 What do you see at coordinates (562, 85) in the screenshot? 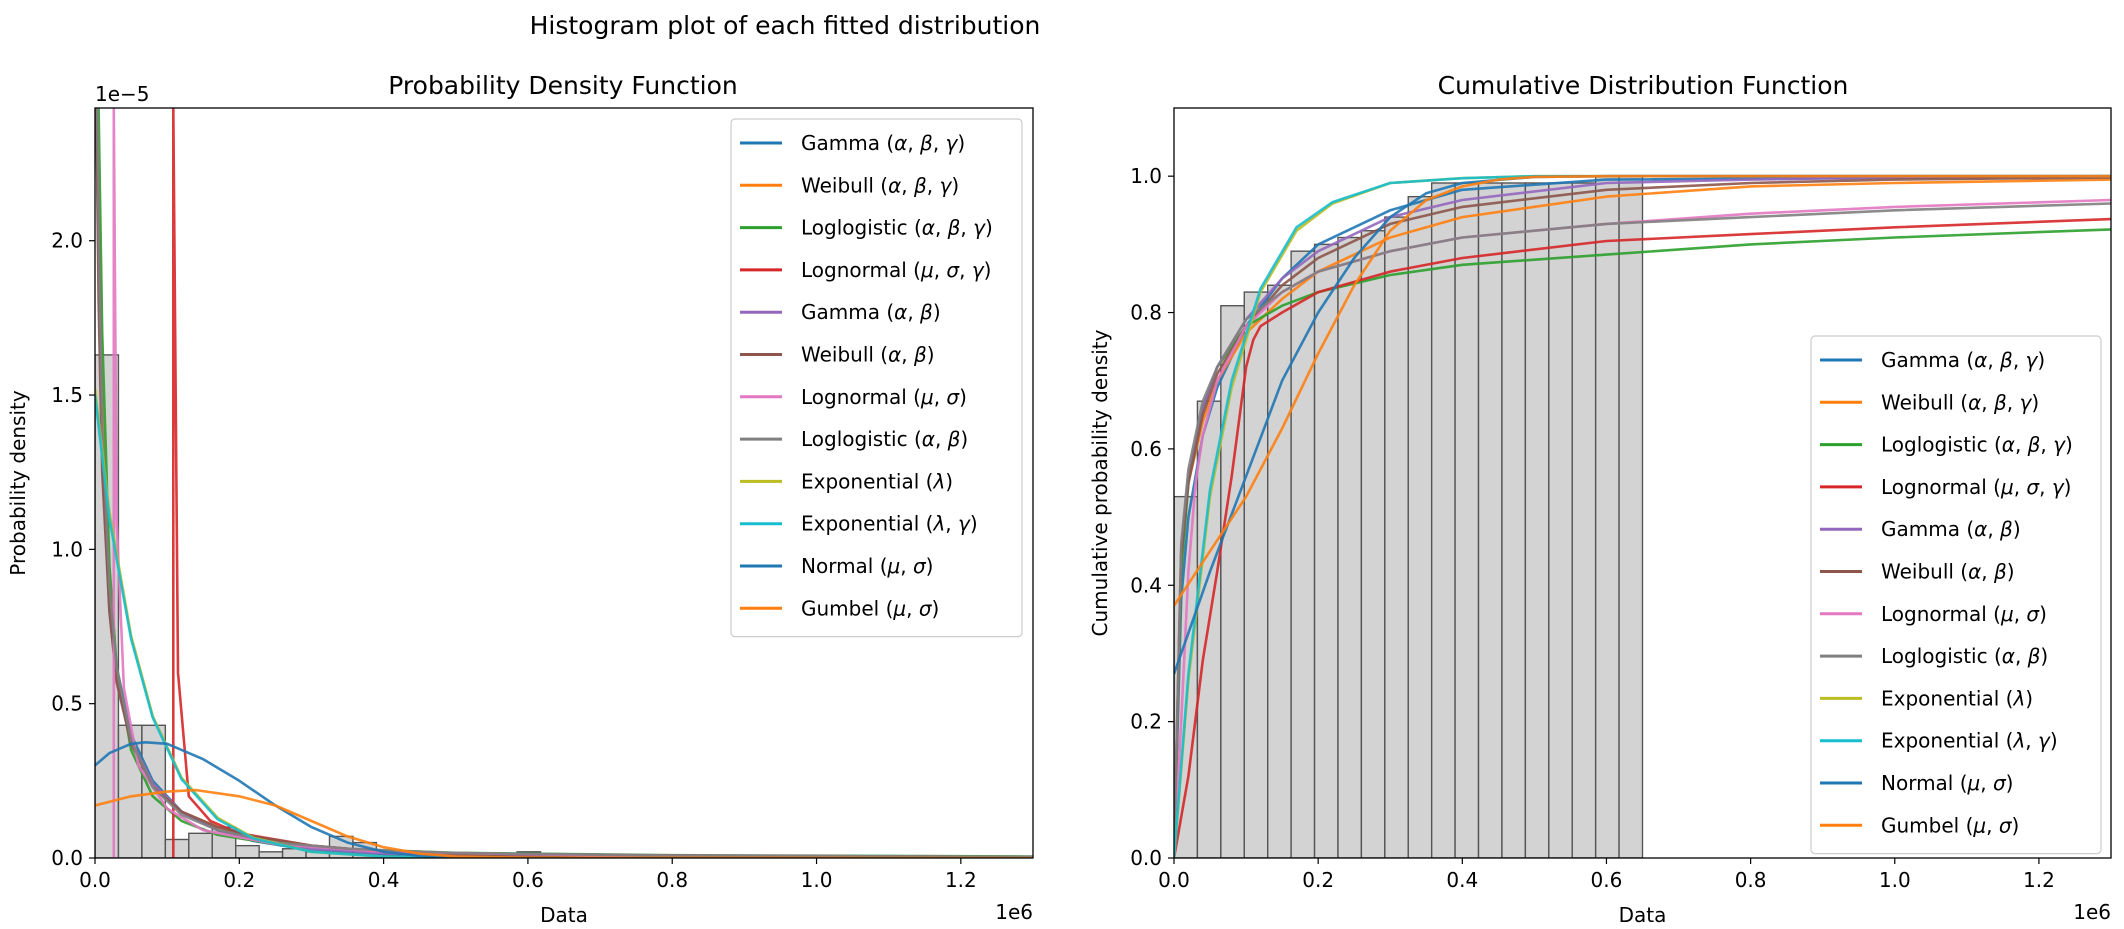
I see `chart-title: Probability Density Function` at bounding box center [562, 85].